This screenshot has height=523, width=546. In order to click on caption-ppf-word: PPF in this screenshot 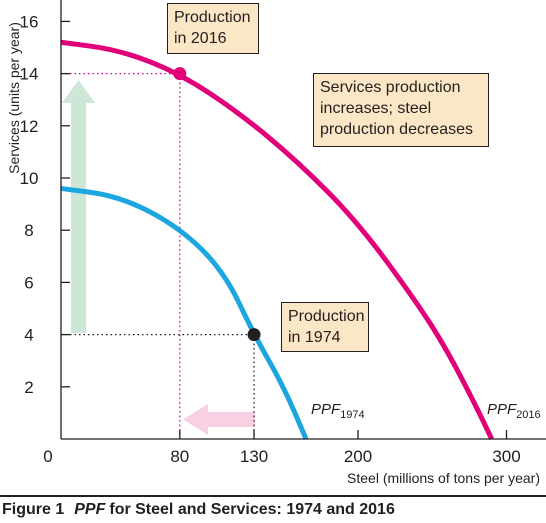, I will do `click(90, 509)`.